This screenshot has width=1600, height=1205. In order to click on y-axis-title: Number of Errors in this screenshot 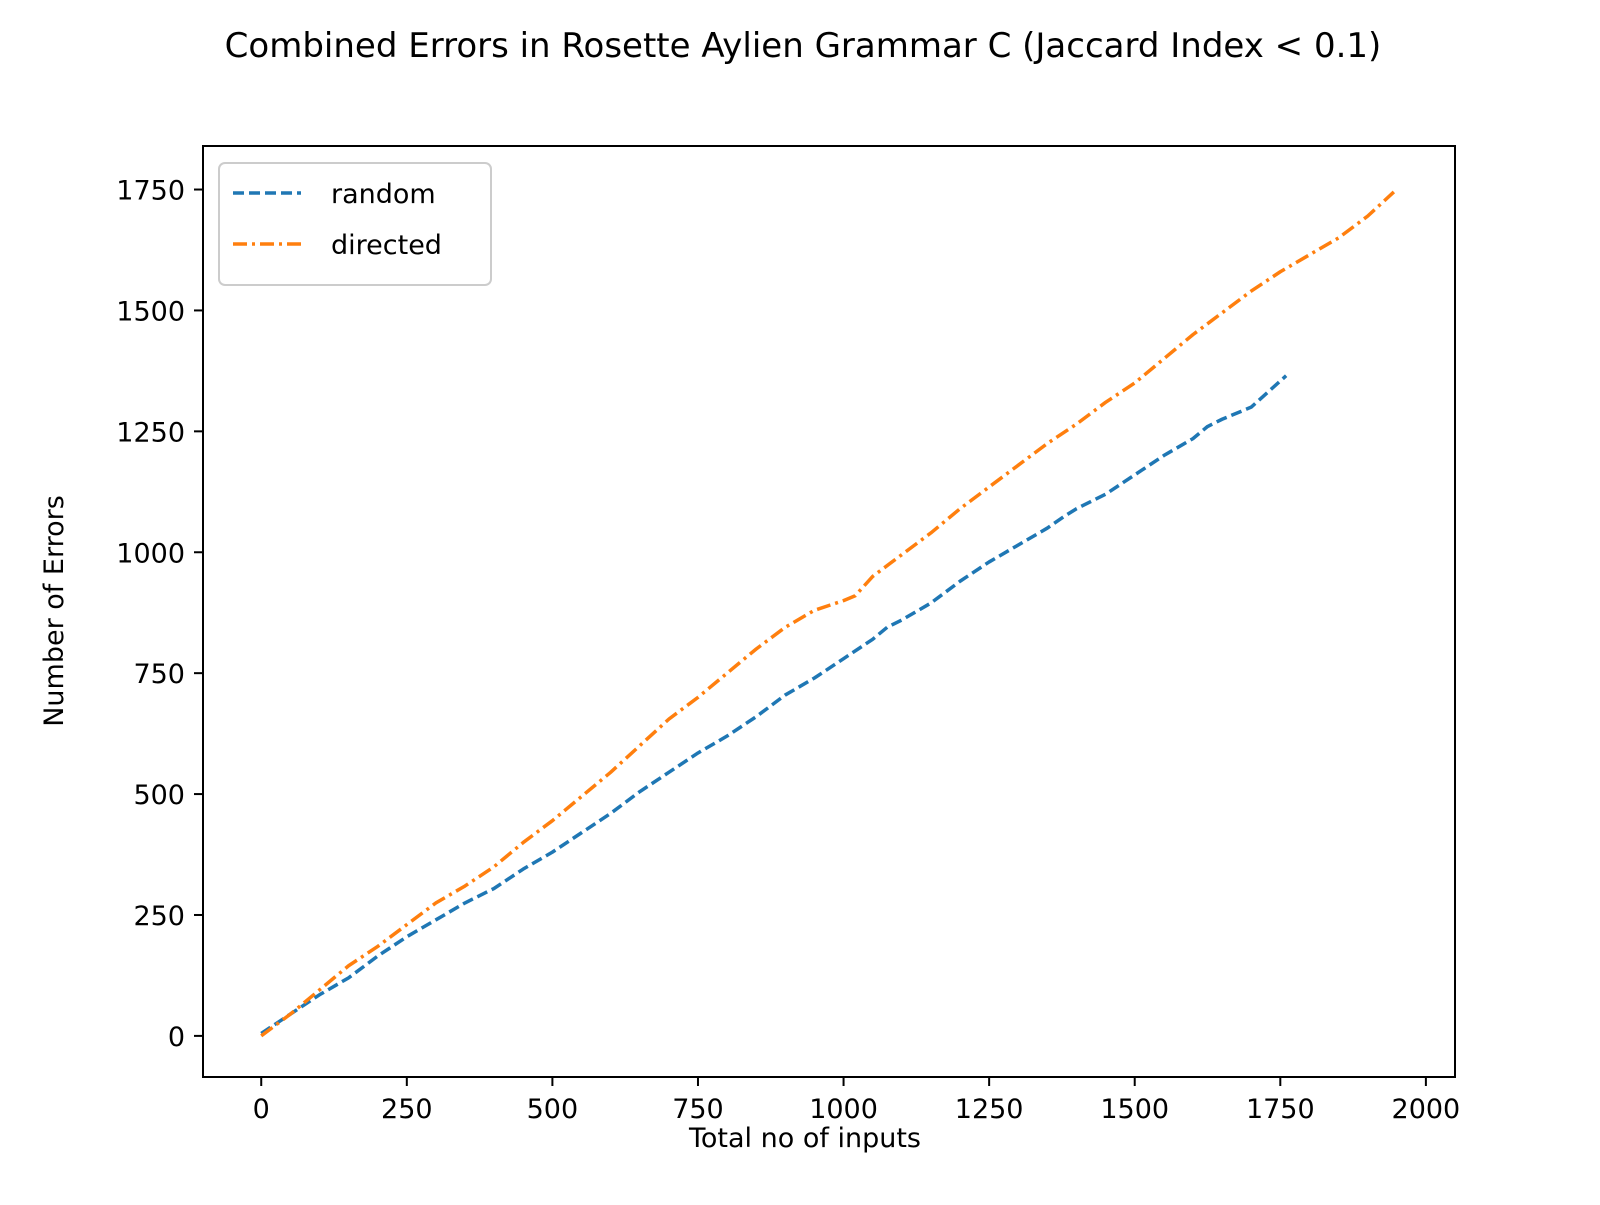, I will do `click(54, 611)`.